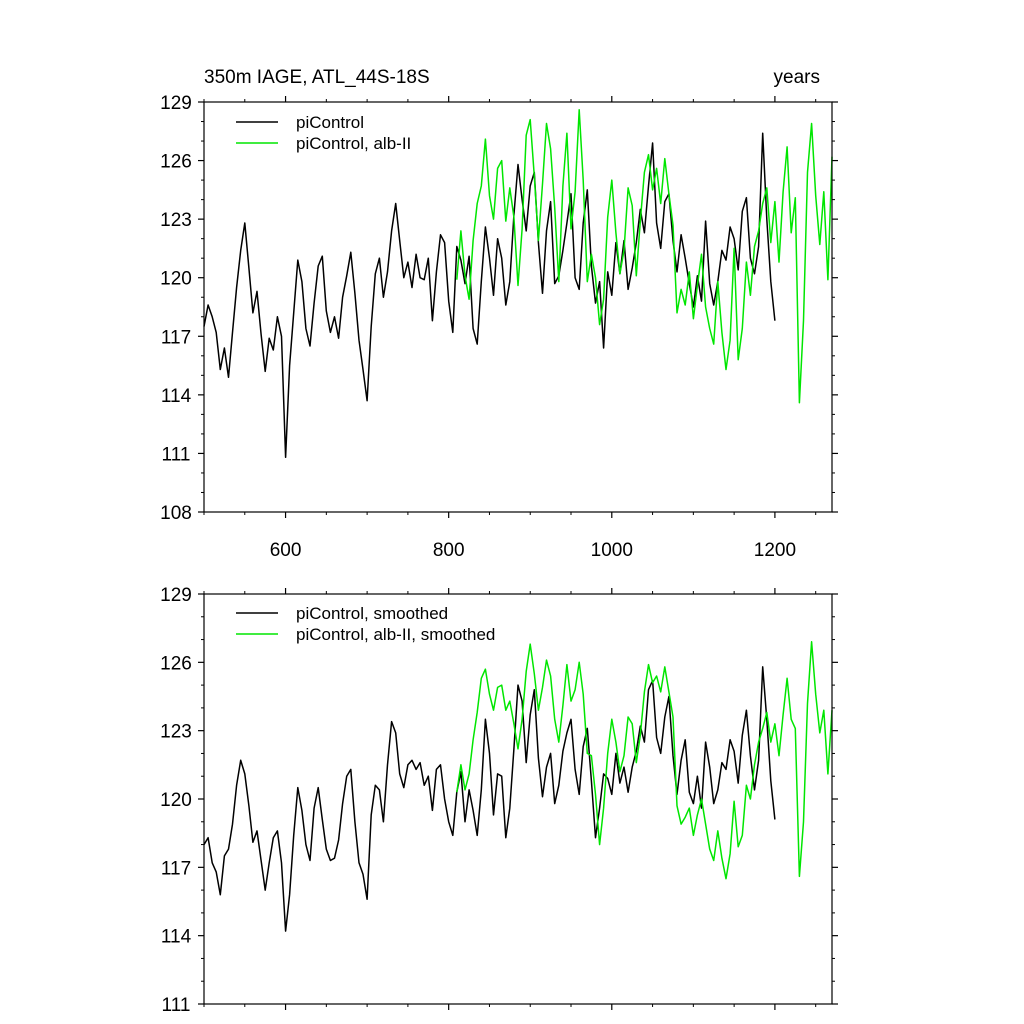 The width and height of the screenshot is (1024, 1024). What do you see at coordinates (176, 337) in the screenshot?
I see `top-ytick-label: 117` at bounding box center [176, 337].